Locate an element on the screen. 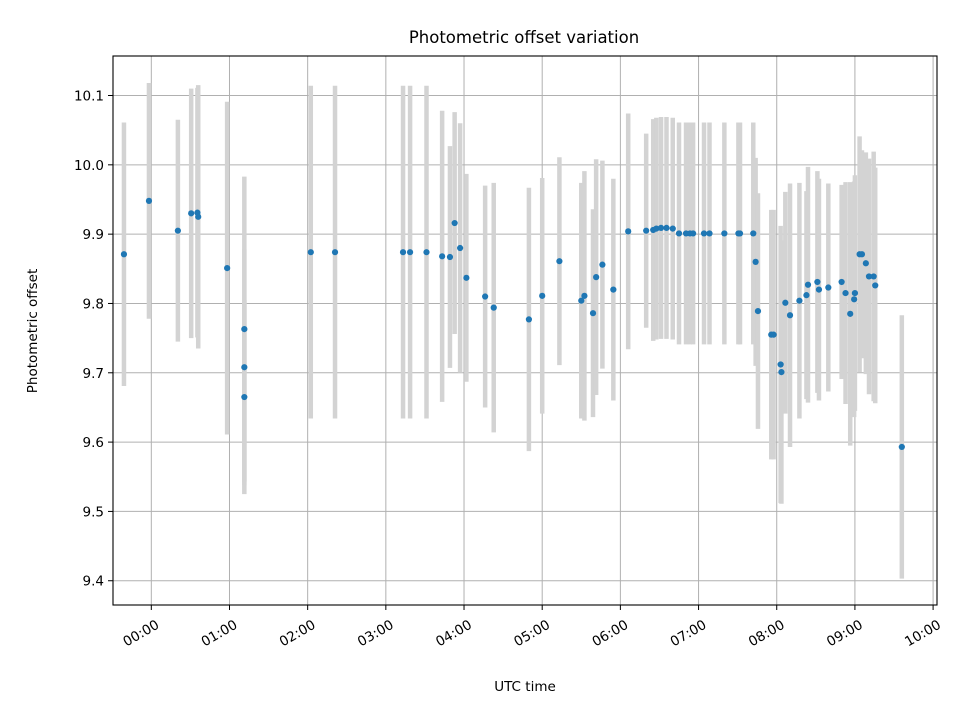 This screenshot has height=720, width=960. x-axis-label: UTC time is located at coordinates (525, 687).